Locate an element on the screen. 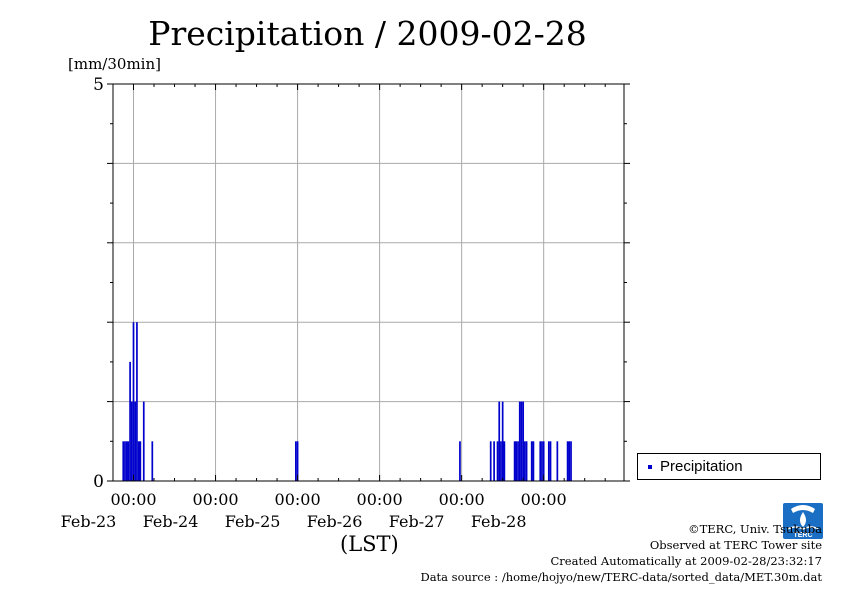 Image resolution: width=842 pixels, height=595 pixels. y-tick-label: 5 is located at coordinates (98, 85).